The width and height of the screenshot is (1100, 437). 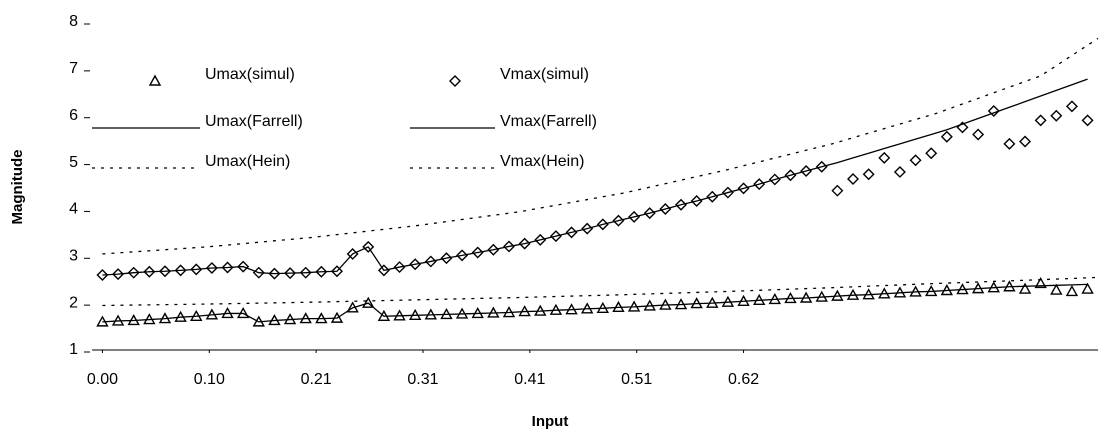 I want to click on y-tick-label: 5, so click(x=73, y=162).